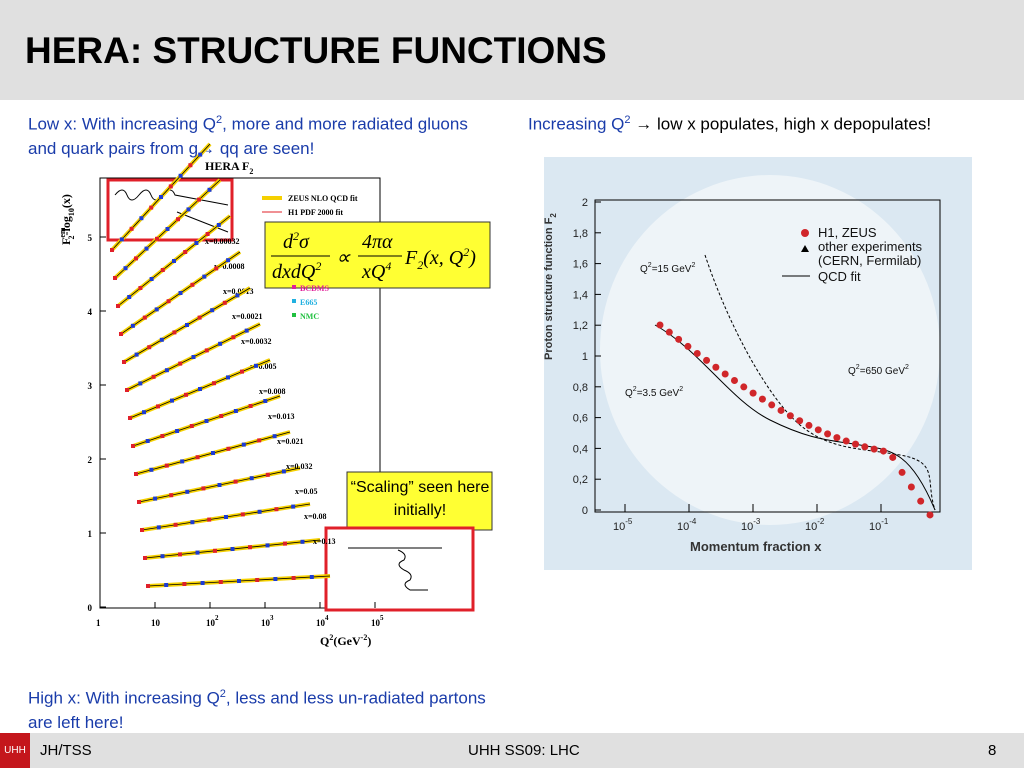 The width and height of the screenshot is (1024, 768). What do you see at coordinates (580, 234) in the screenshot?
I see `y-tick-label: 1,8` at bounding box center [580, 234].